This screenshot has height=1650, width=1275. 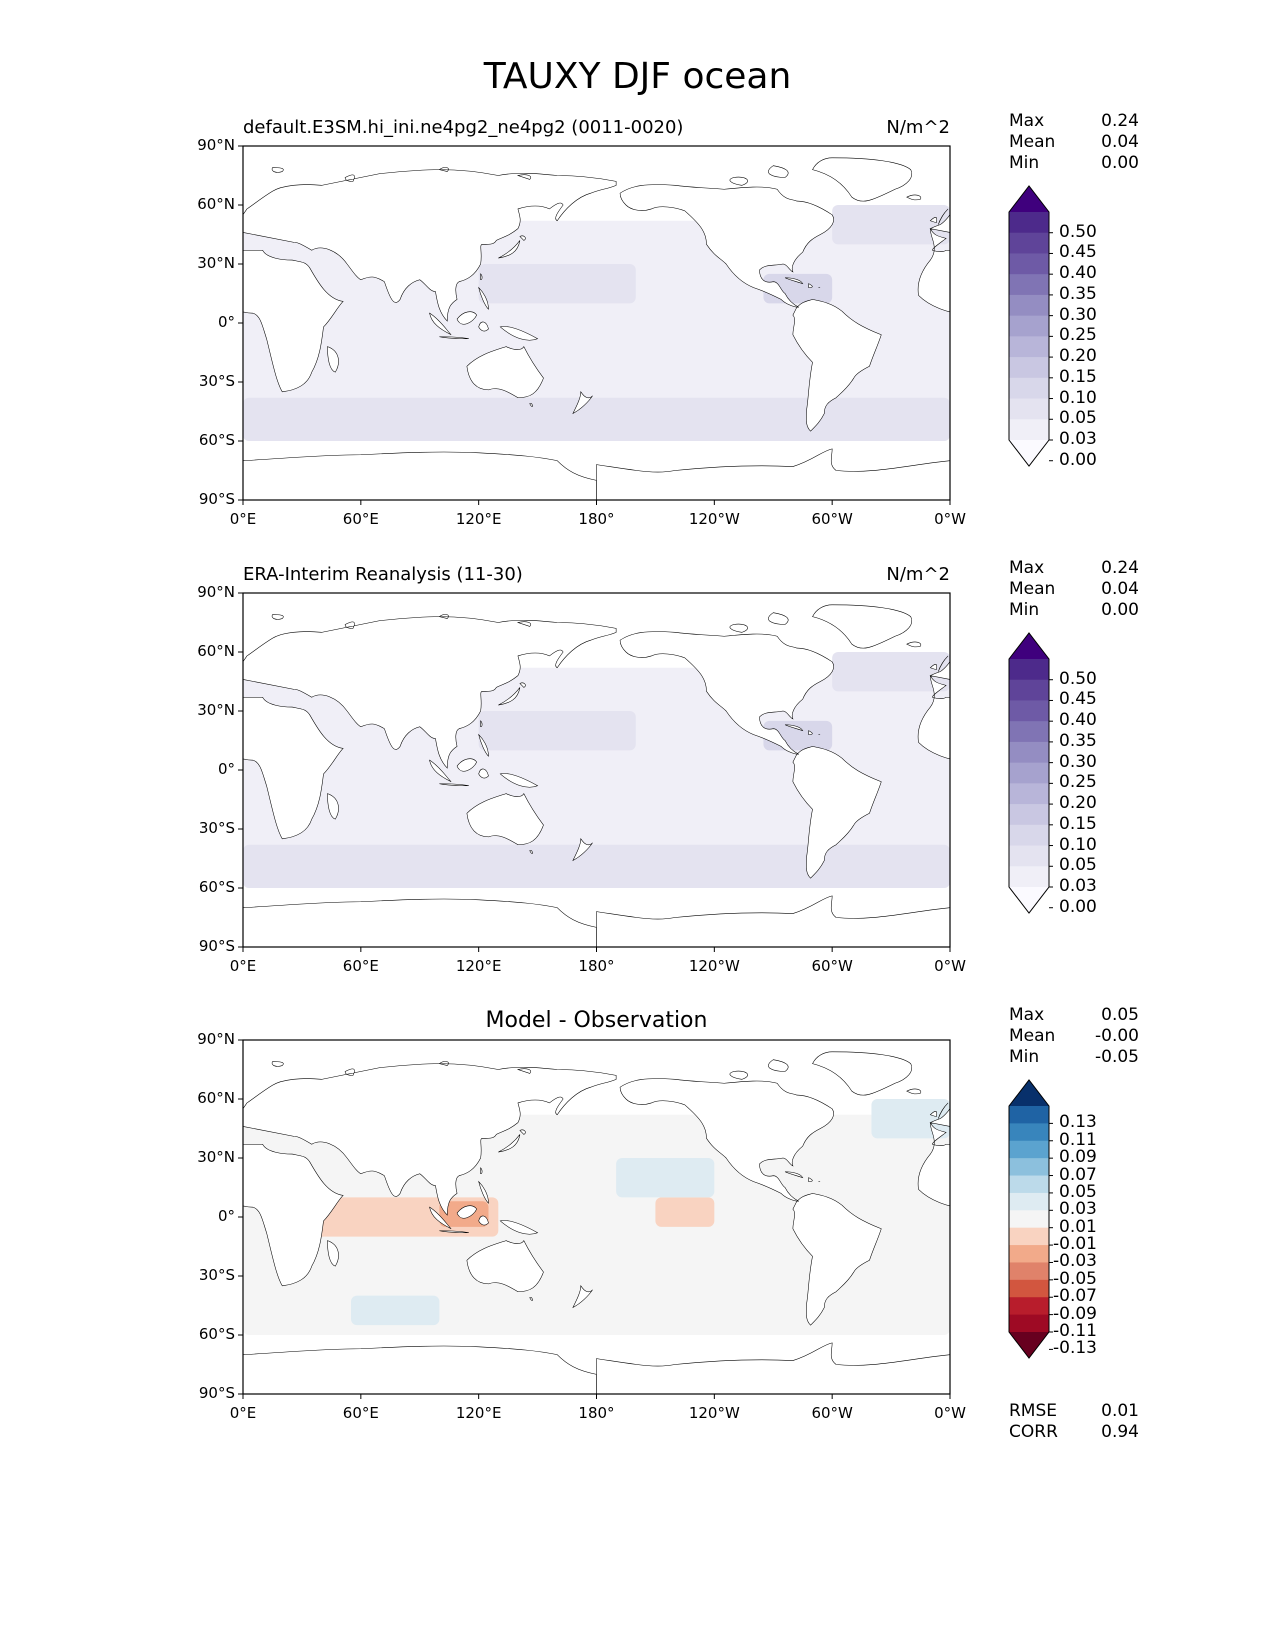 I want to click on y-tick-label: 0°, so click(x=226, y=1216).